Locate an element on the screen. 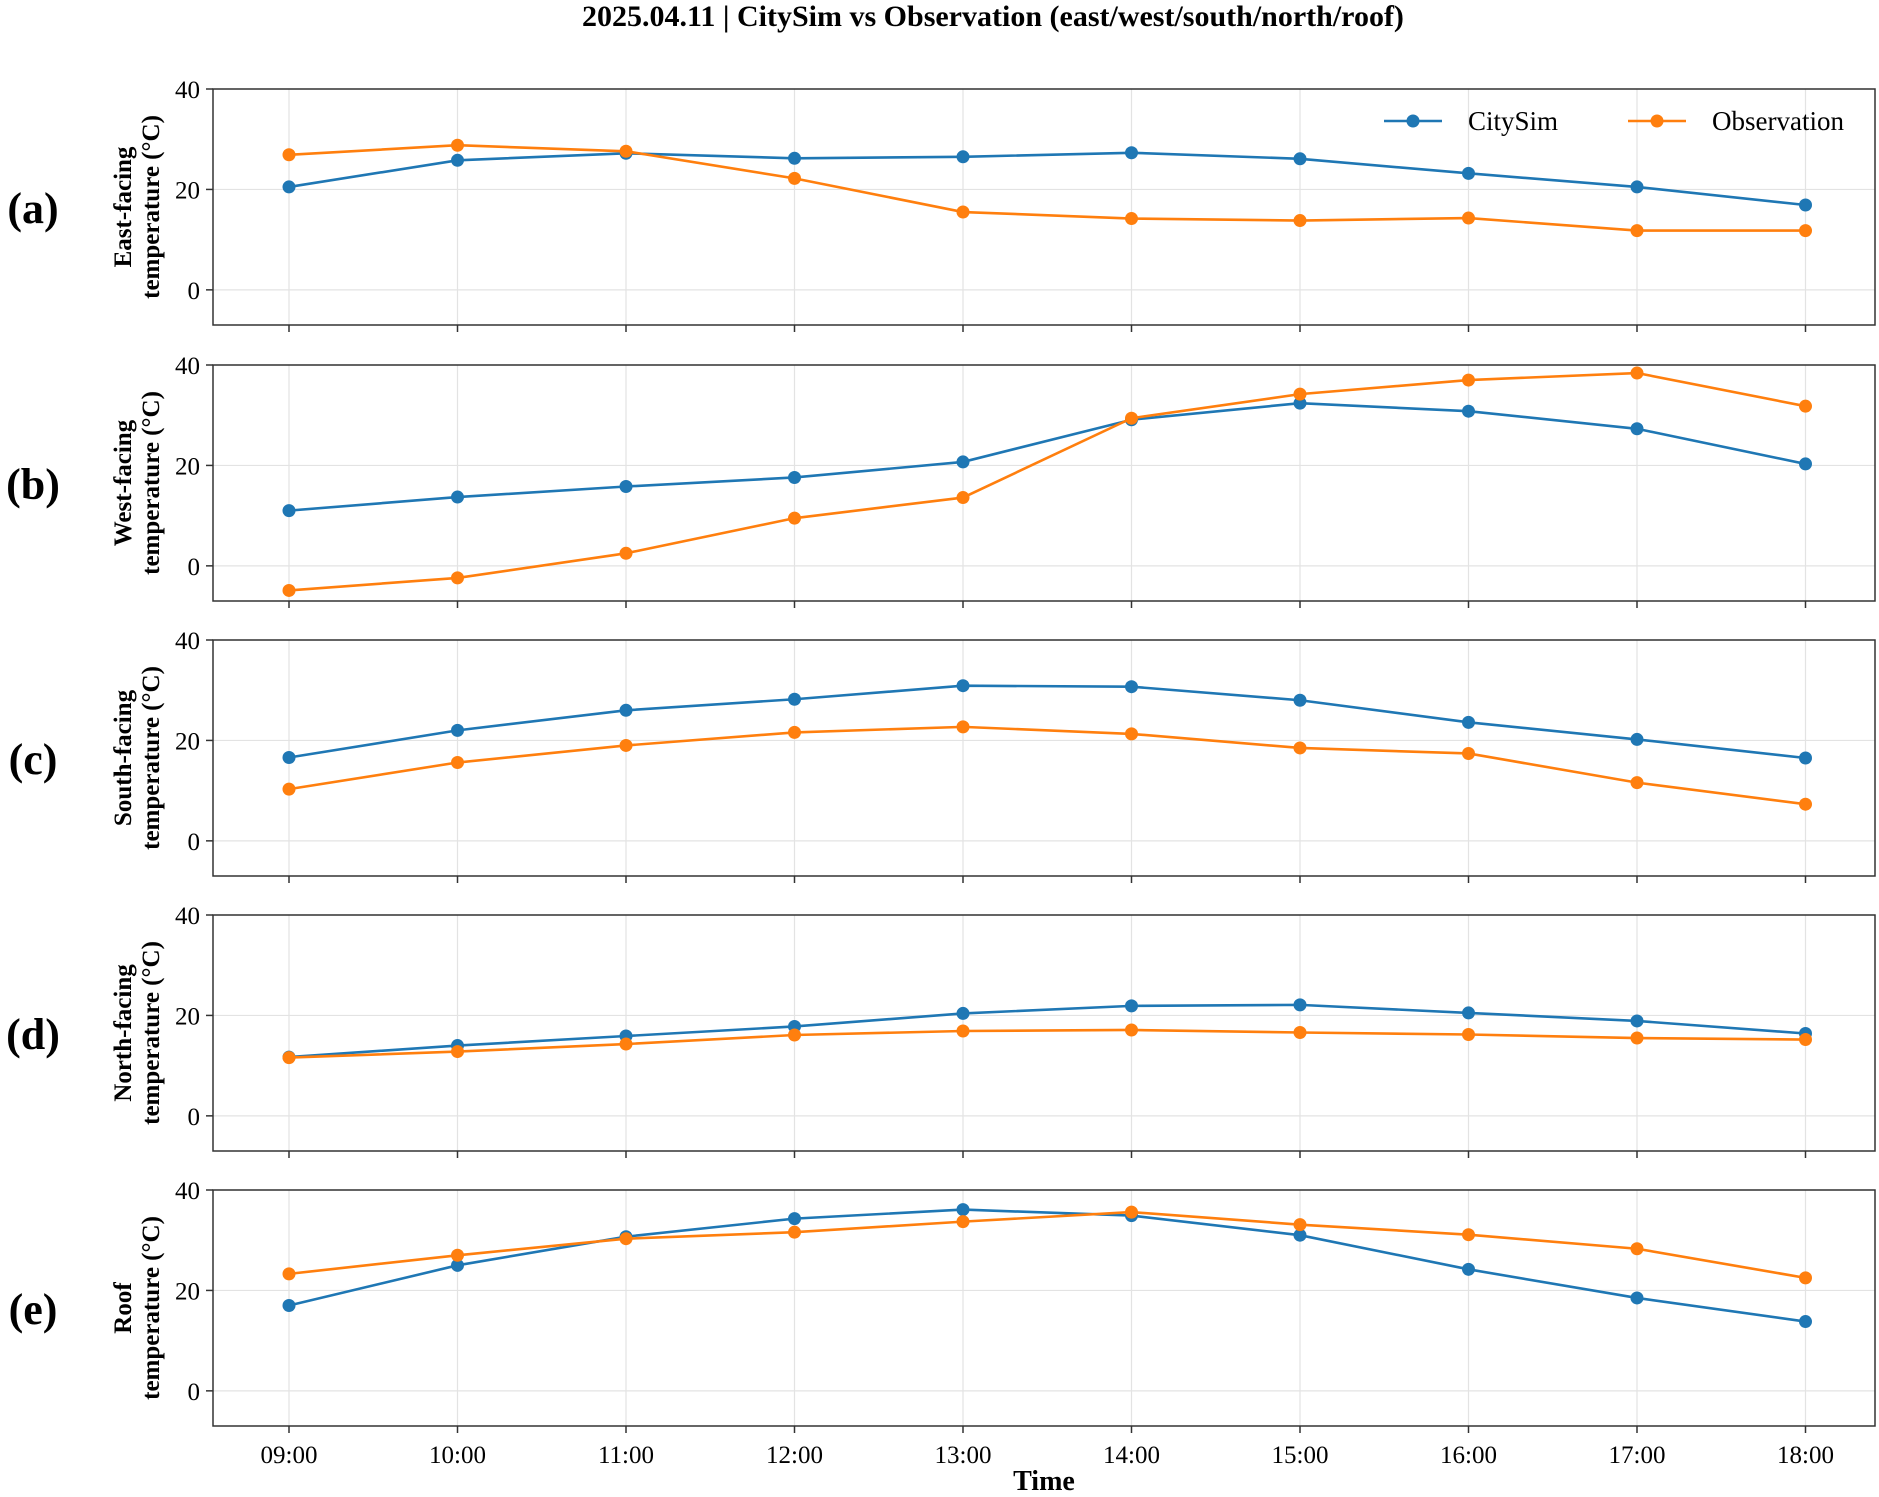 The width and height of the screenshot is (1879, 1497). y-axis-label-line1: Roof is located at coordinates (123, 1308).